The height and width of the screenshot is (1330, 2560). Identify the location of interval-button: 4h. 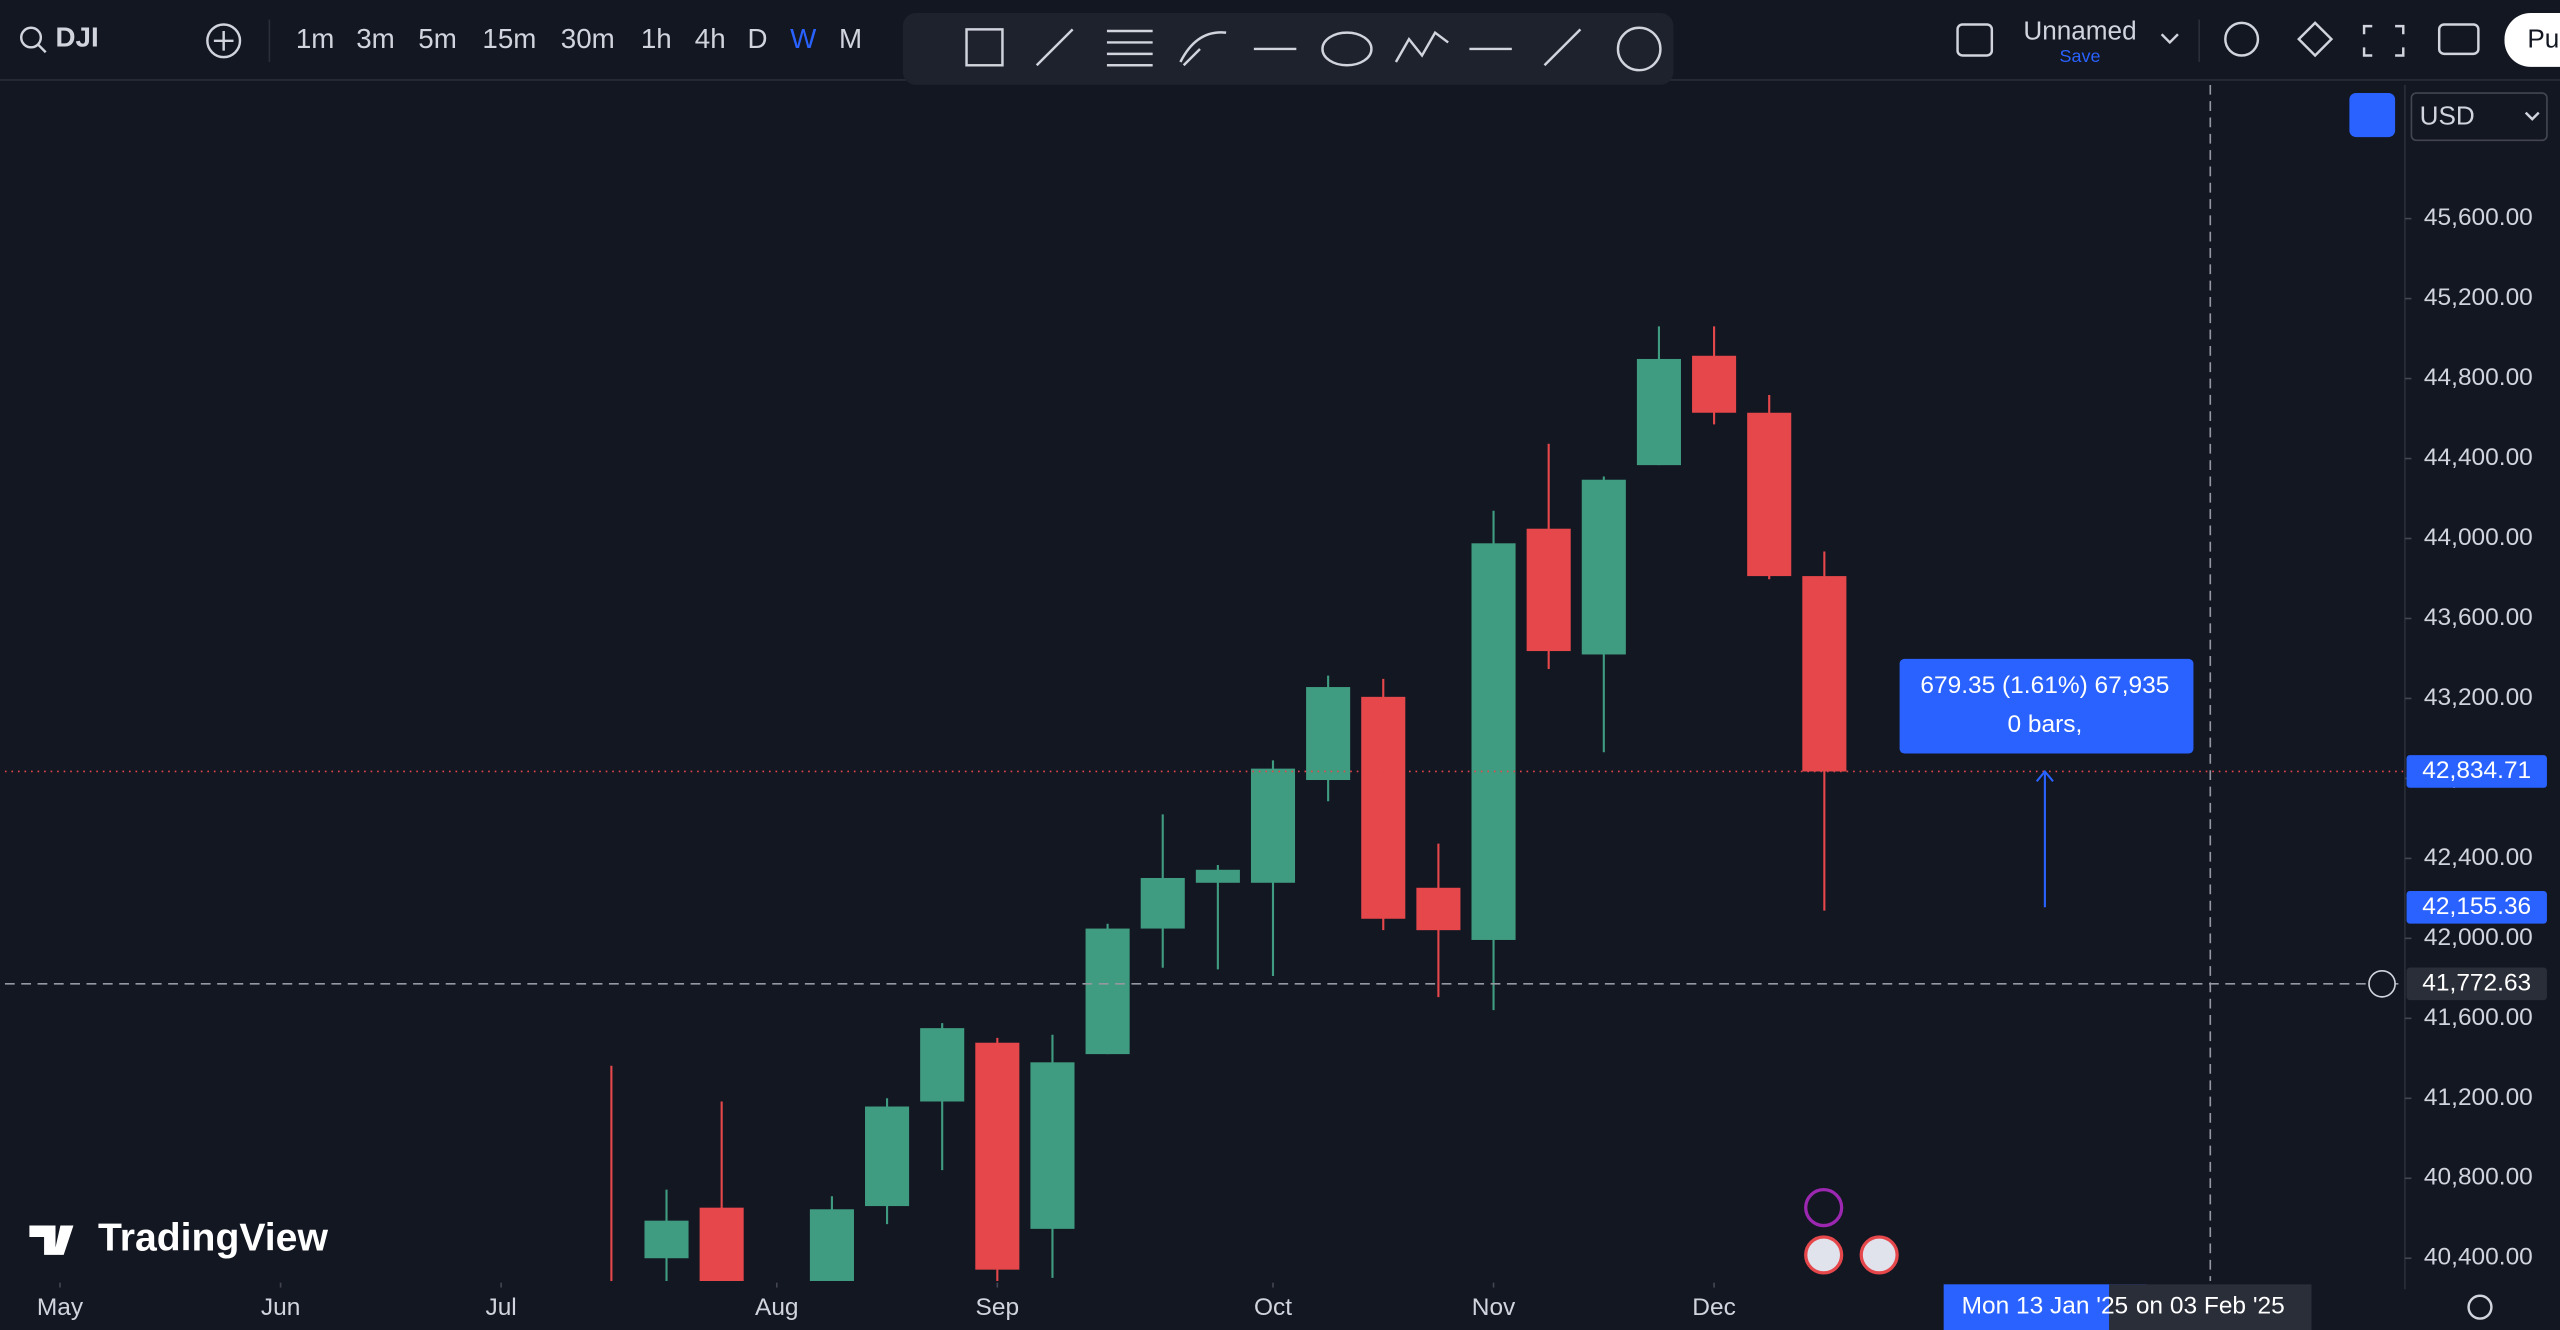
(710, 38).